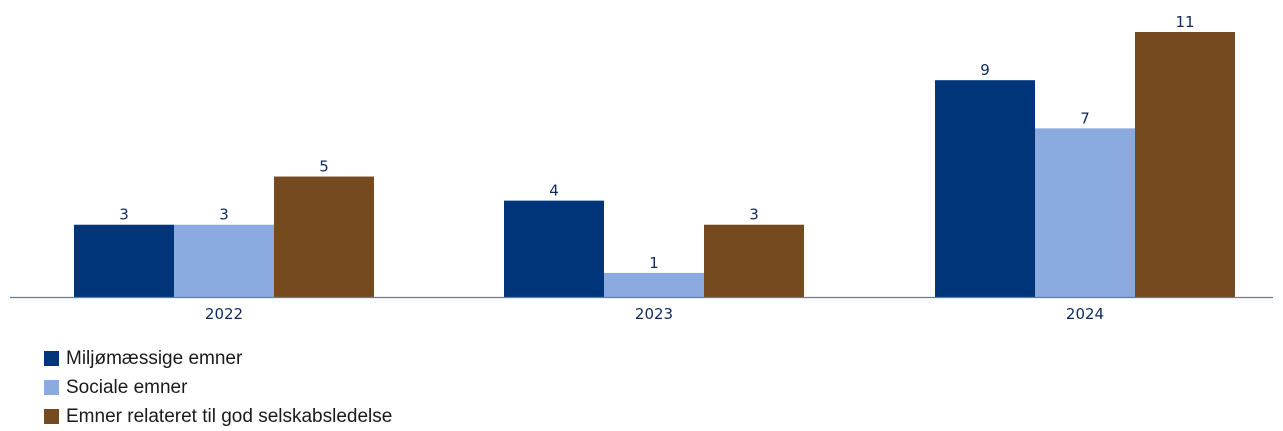 This screenshot has height=431, width=1283. I want to click on value-label-2022-series-1: 3, so click(224, 215).